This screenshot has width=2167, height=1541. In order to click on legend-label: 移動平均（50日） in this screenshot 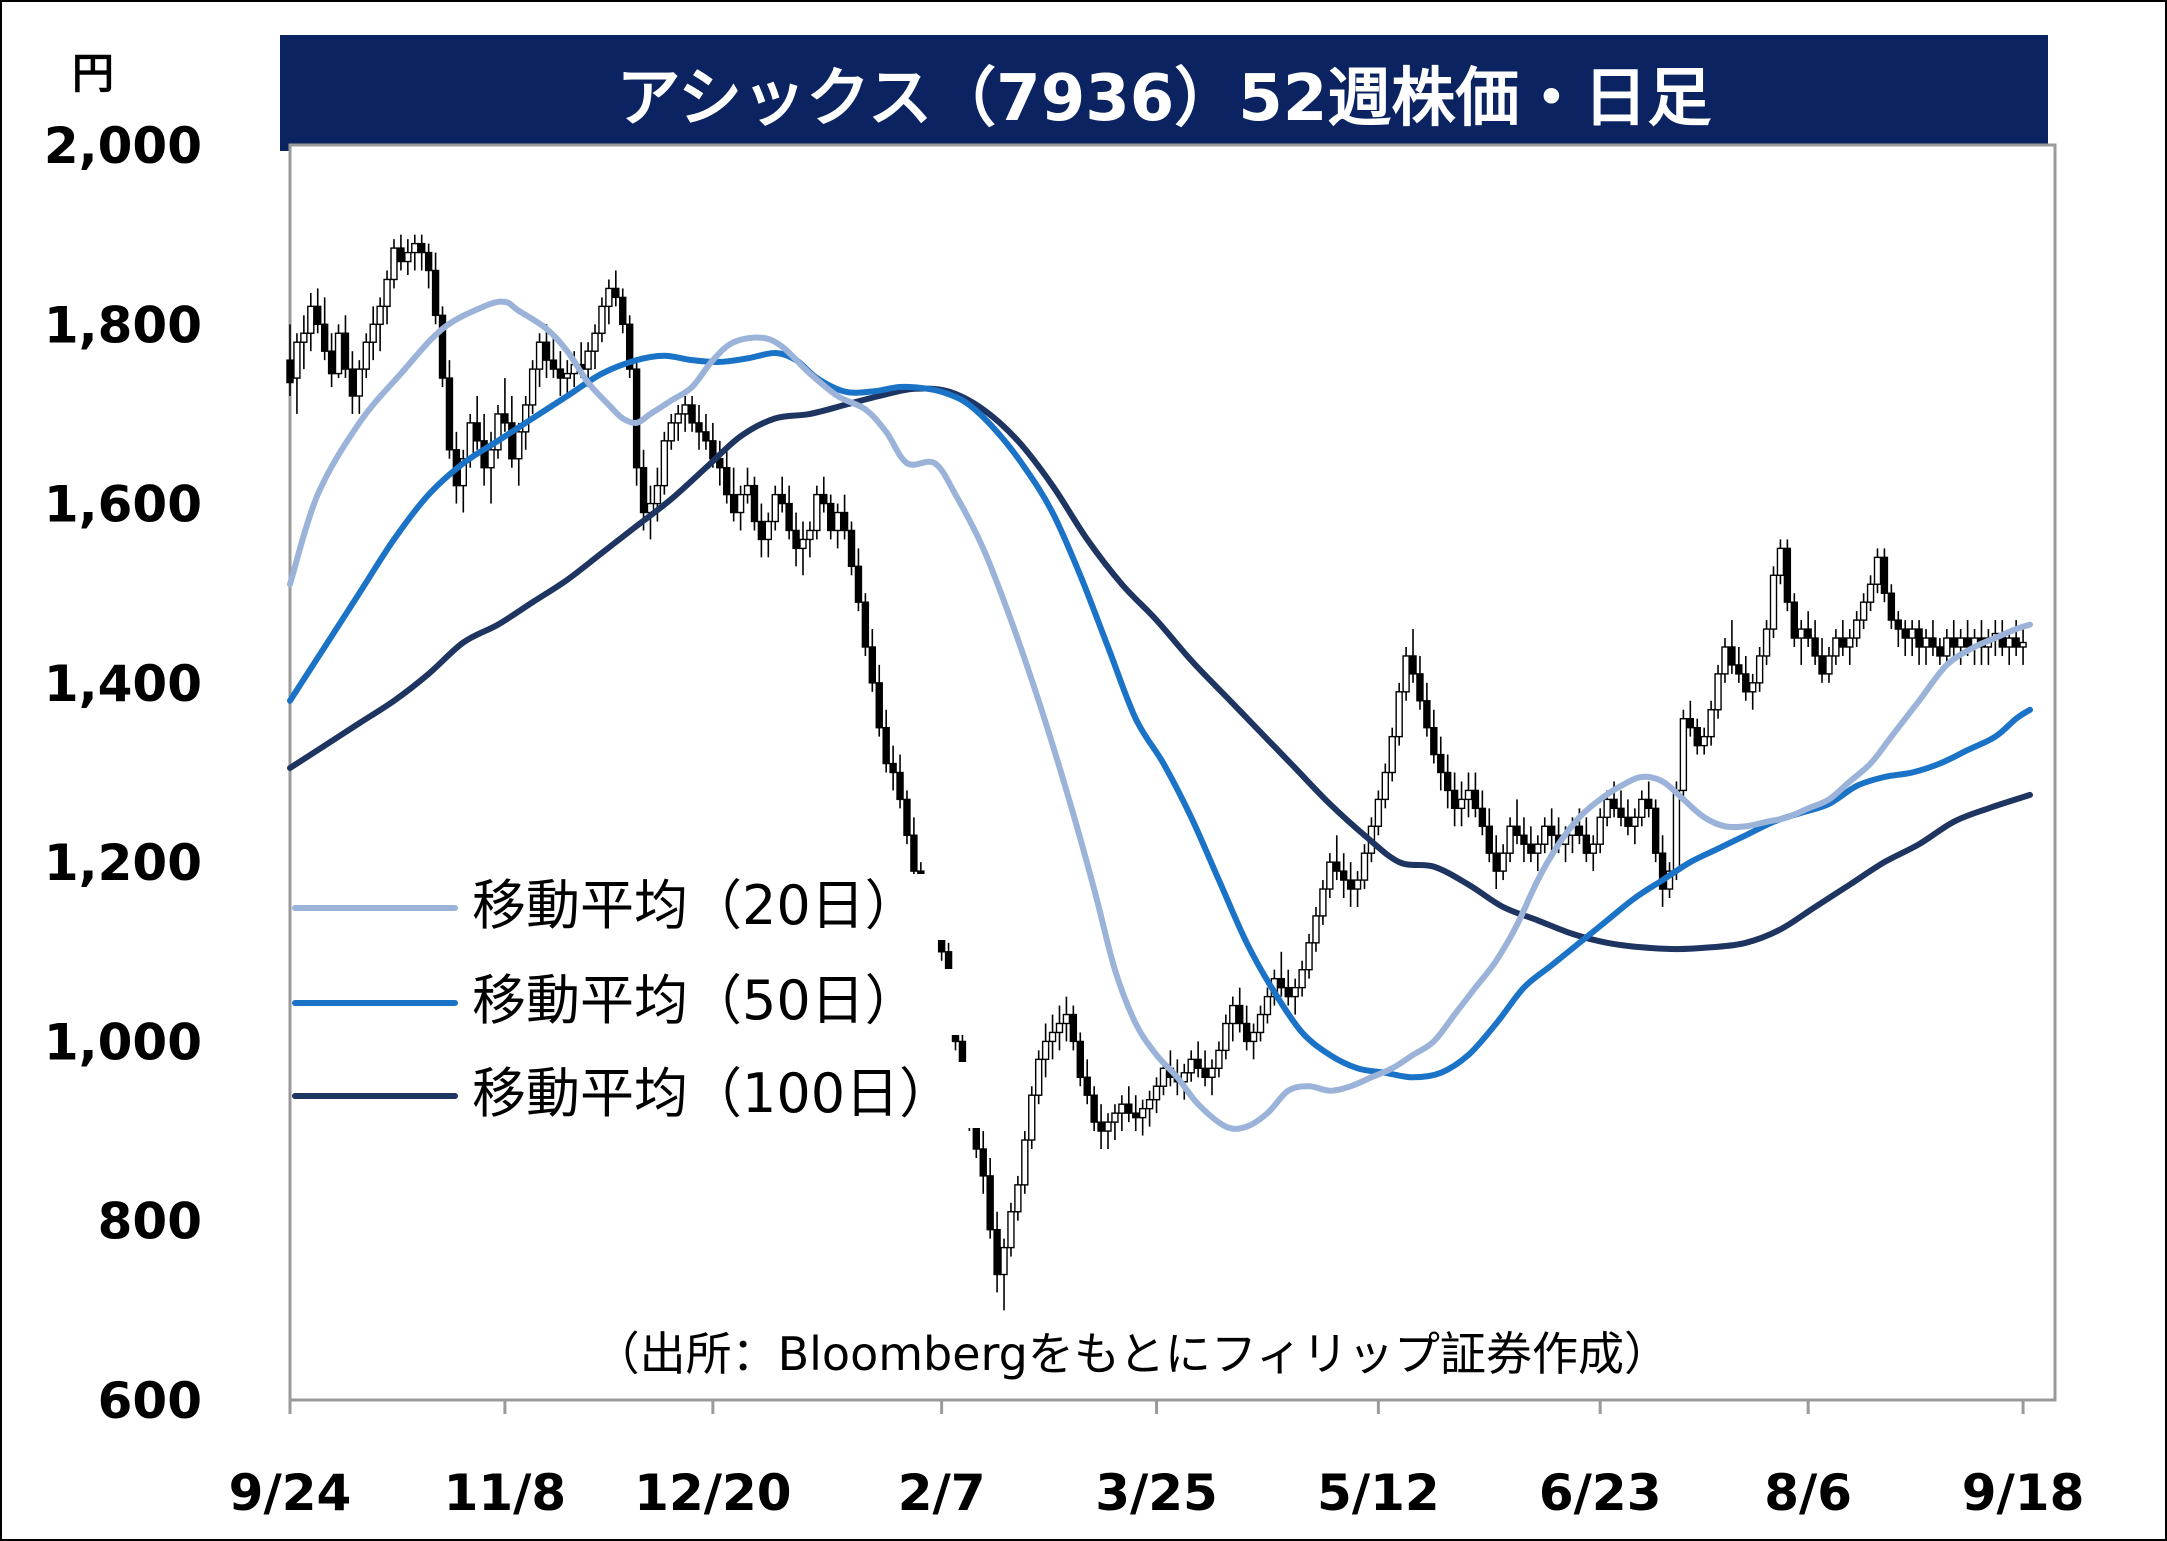, I will do `click(695, 1000)`.